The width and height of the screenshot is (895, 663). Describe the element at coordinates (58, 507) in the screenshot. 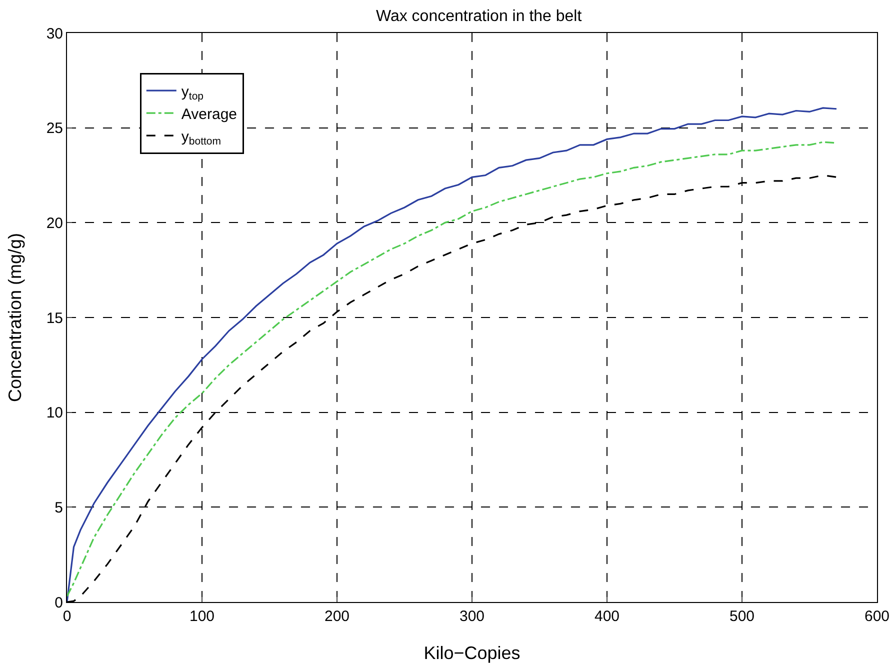

I see `y-tick-label: 5` at that location.